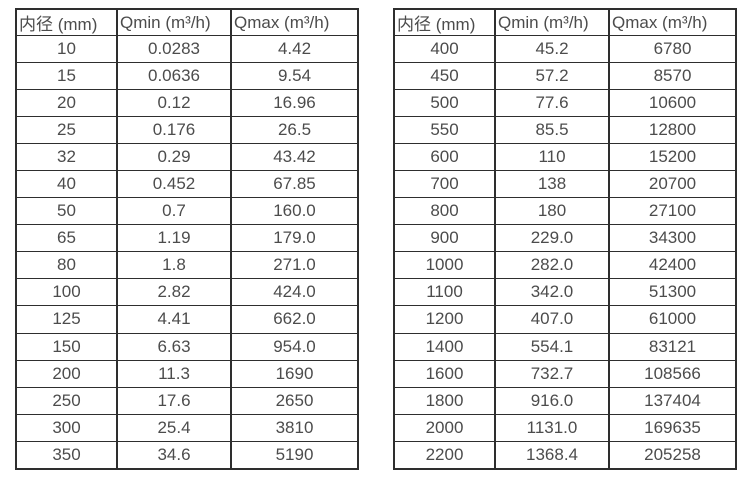 Image resolution: width=750 pixels, height=483 pixels. What do you see at coordinates (552, 238) in the screenshot?
I see `table-cell: 229.0` at bounding box center [552, 238].